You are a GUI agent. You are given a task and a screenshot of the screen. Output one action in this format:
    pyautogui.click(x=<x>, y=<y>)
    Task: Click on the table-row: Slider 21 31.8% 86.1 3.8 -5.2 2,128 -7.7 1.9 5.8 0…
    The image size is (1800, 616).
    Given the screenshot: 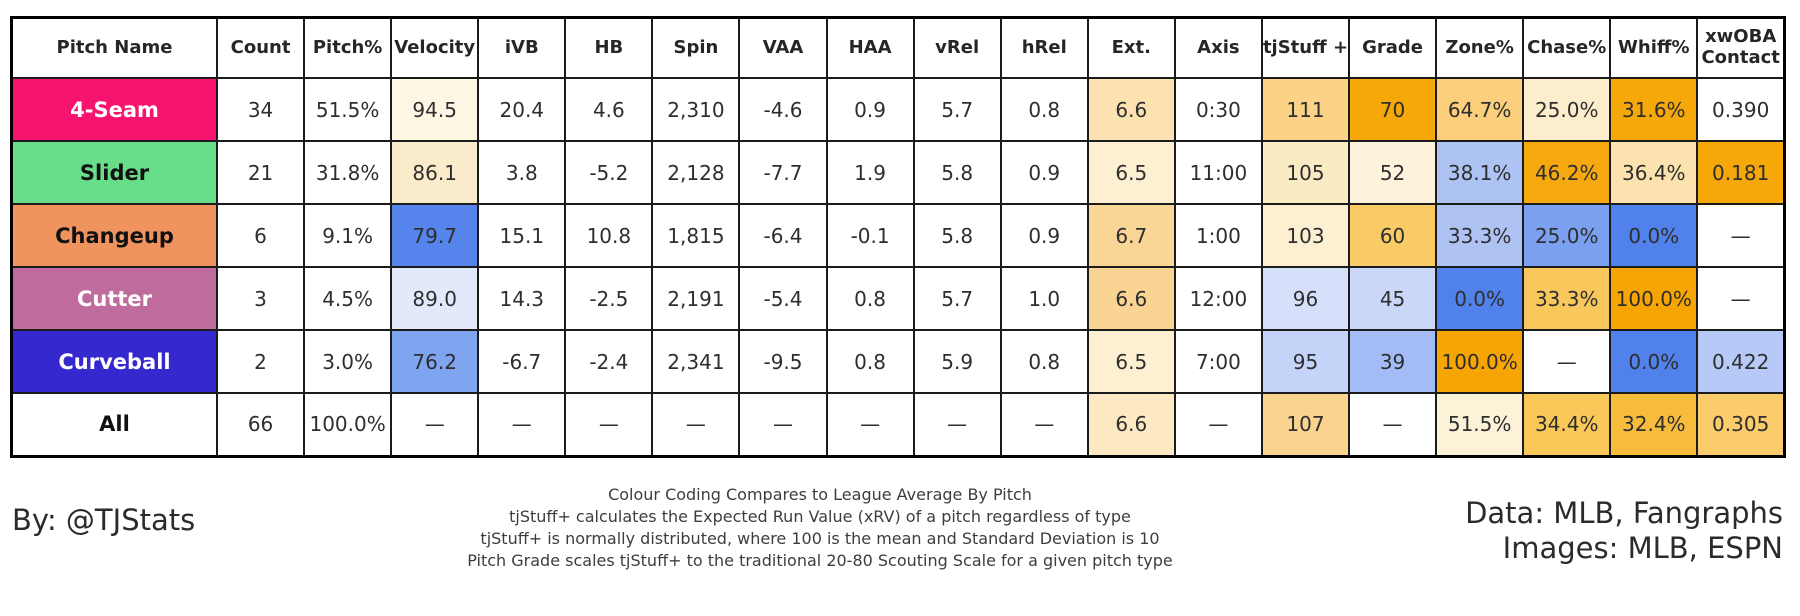 What is the action you would take?
    pyautogui.click(x=898, y=172)
    